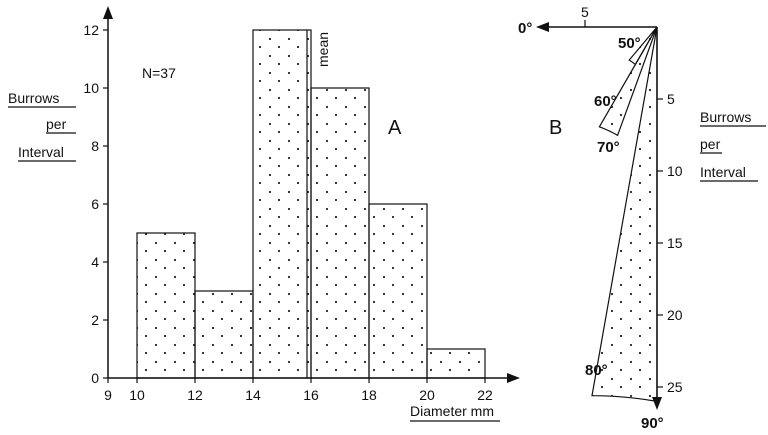  Describe the element at coordinates (253, 395) in the screenshot. I see `x-tick-label: 14` at that location.